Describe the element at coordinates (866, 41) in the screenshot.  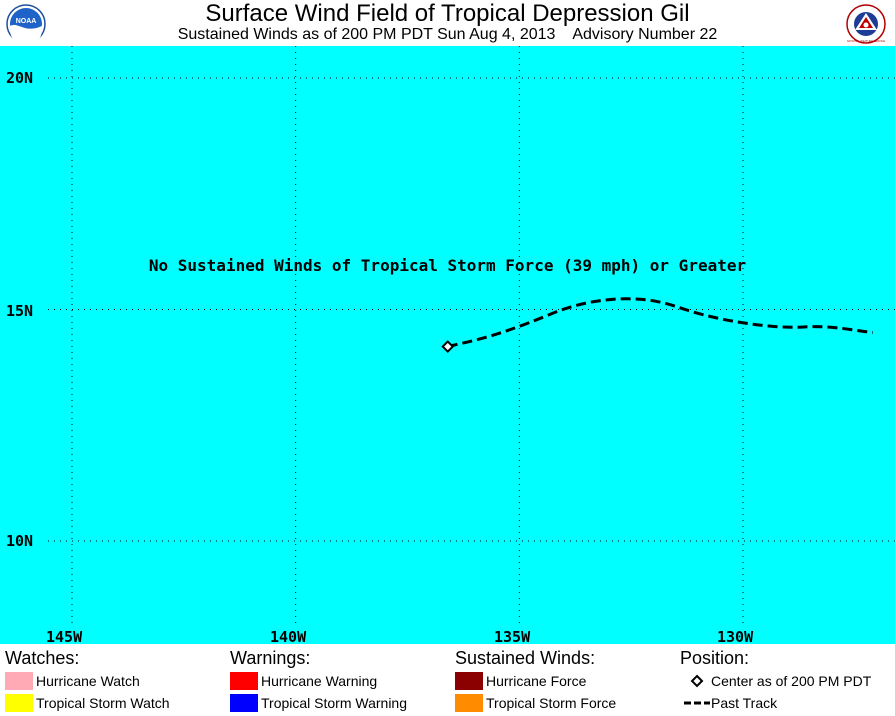
I see `nws-logo-text: NATIONAL WEATHER SERVICE` at that location.